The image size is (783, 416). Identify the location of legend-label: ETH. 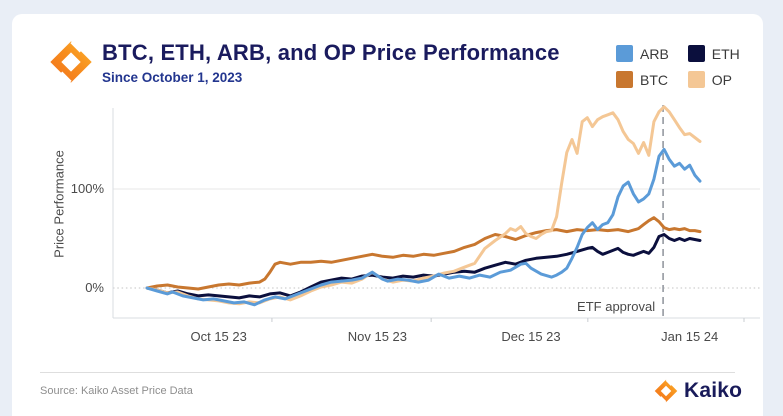
(725, 53).